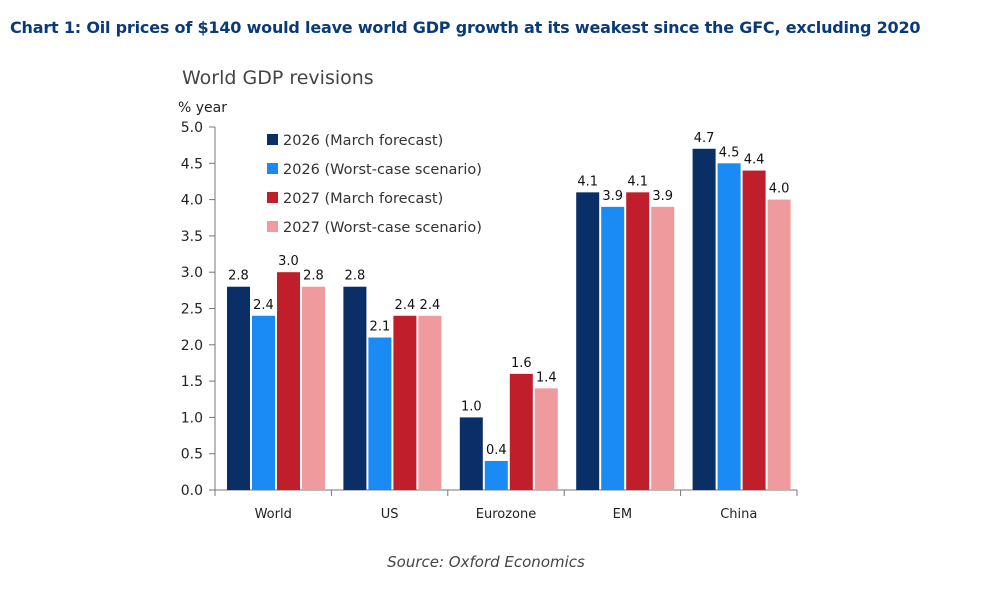  I want to click on data-label: 4.4, so click(754, 160).